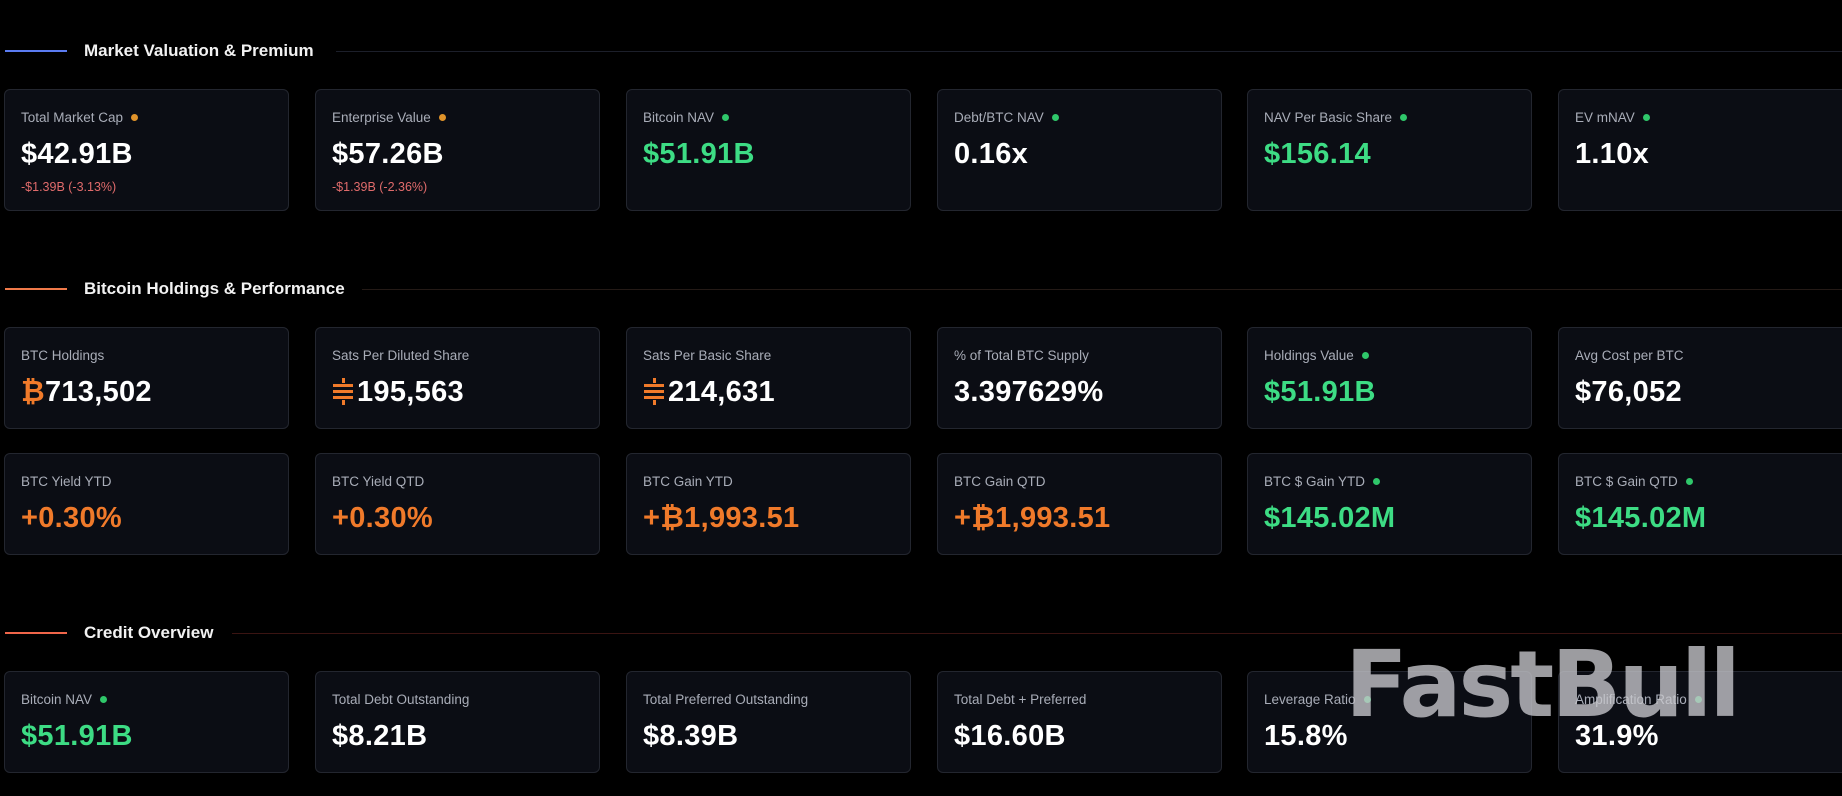 The width and height of the screenshot is (1842, 796). What do you see at coordinates (991, 154) in the screenshot?
I see `metric-value-text: 0.16x` at bounding box center [991, 154].